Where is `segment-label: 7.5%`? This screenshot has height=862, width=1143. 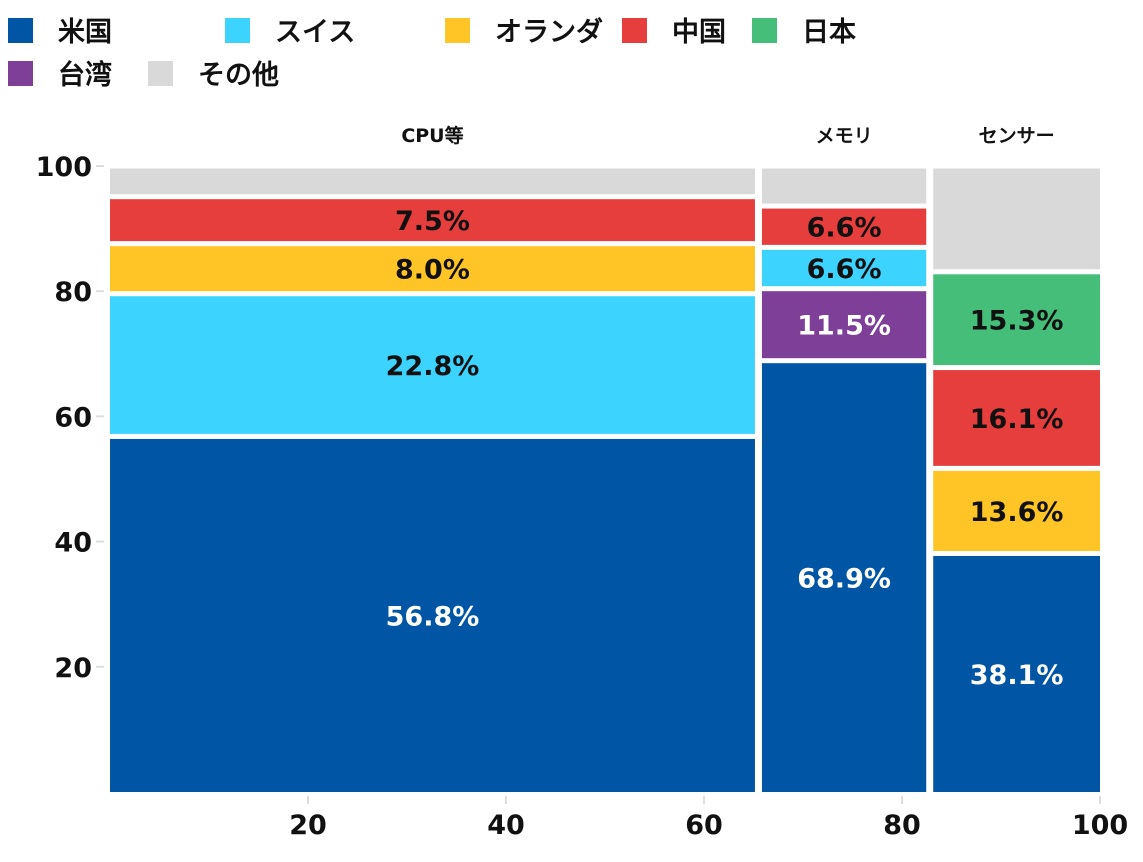 segment-label: 7.5% is located at coordinates (432, 221).